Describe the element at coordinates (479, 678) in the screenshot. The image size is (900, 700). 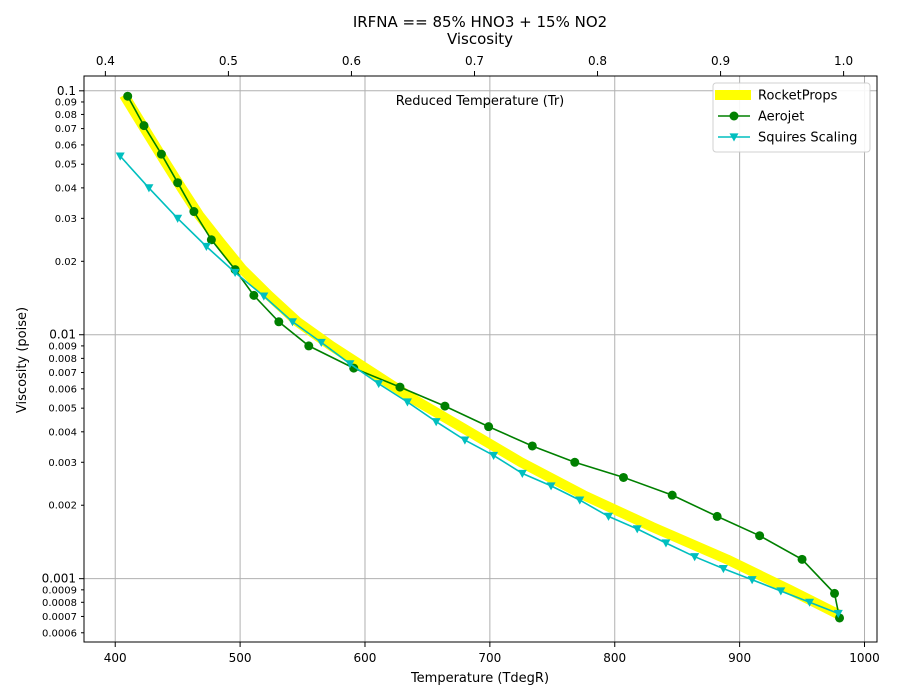
I see `x-axis-label: Temperature (TdegR)` at that location.